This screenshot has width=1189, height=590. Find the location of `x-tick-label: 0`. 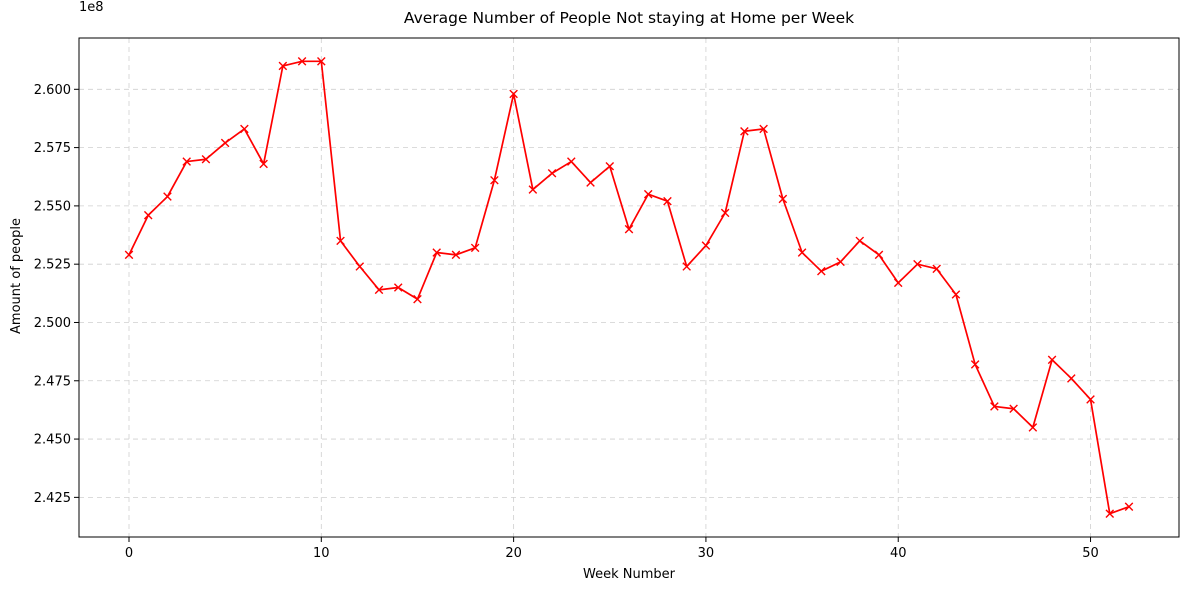

x-tick-label: 0 is located at coordinates (129, 553).